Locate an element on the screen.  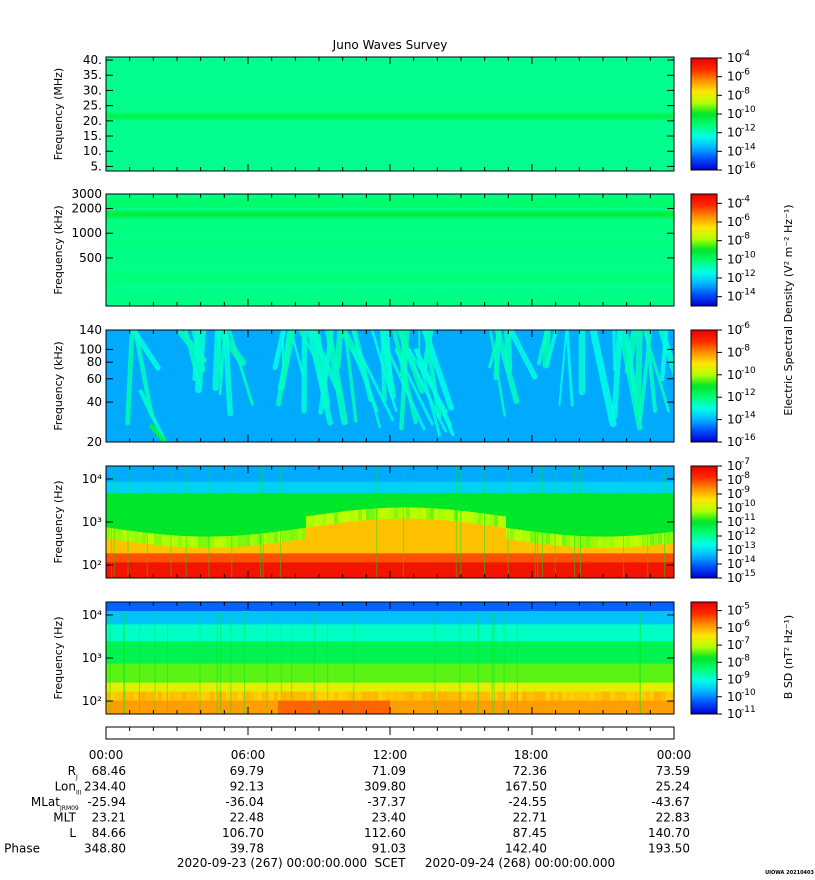
ytick-label: 500 is located at coordinates (90, 258).